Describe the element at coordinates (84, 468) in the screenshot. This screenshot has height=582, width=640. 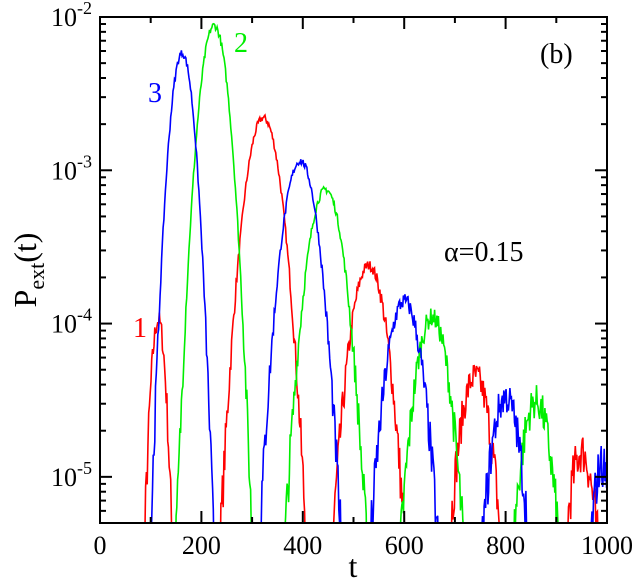
I see `y-tick-label-exp: -5` at that location.